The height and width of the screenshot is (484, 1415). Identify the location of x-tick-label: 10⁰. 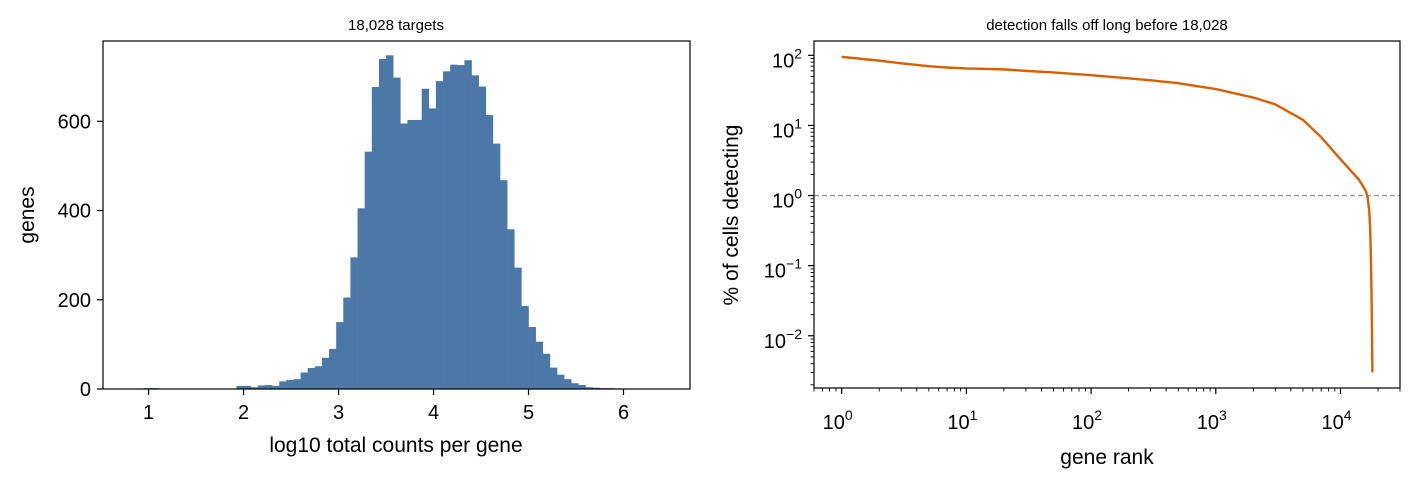
(838, 420).